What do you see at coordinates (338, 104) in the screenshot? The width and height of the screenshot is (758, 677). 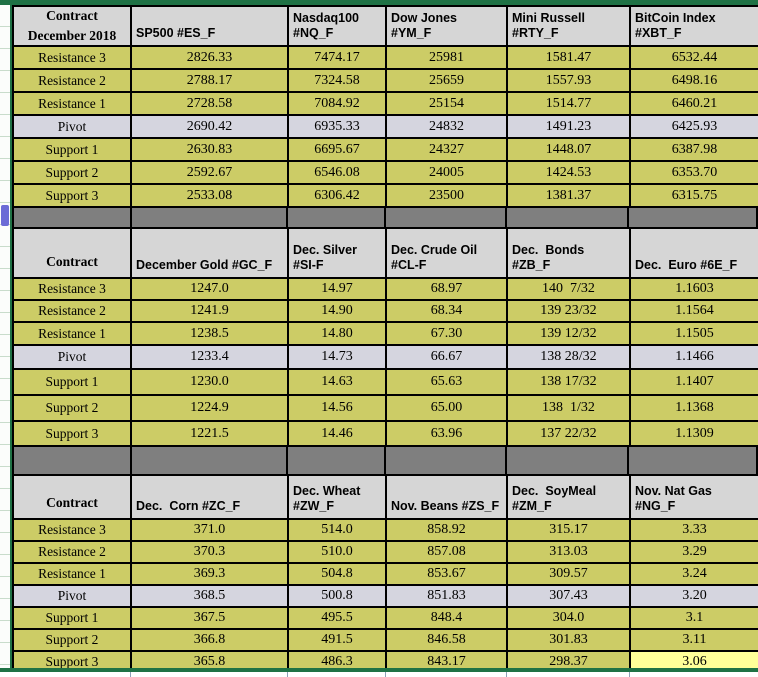 I see `value-cell: 7084.92` at bounding box center [338, 104].